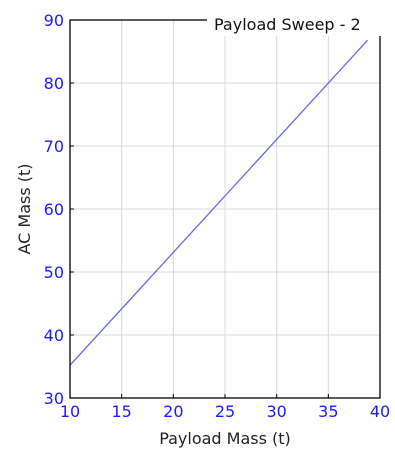 This screenshot has height=453, width=395. What do you see at coordinates (54, 20) in the screenshot?
I see `y-tick-label: 90` at bounding box center [54, 20].